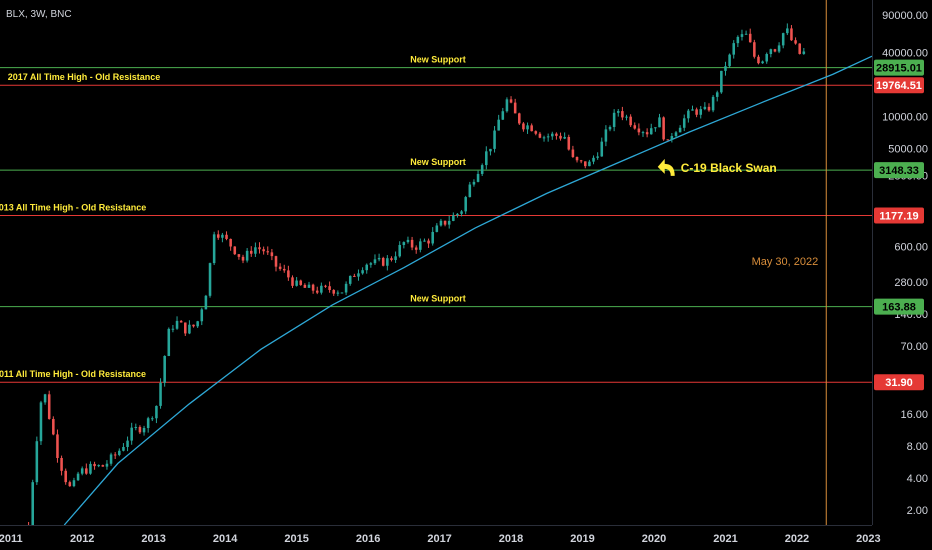 This screenshot has width=932, height=550. Describe the element at coordinates (717, 167) in the screenshot. I see `black-swan-annotation: C-19 Black Swan` at that location.